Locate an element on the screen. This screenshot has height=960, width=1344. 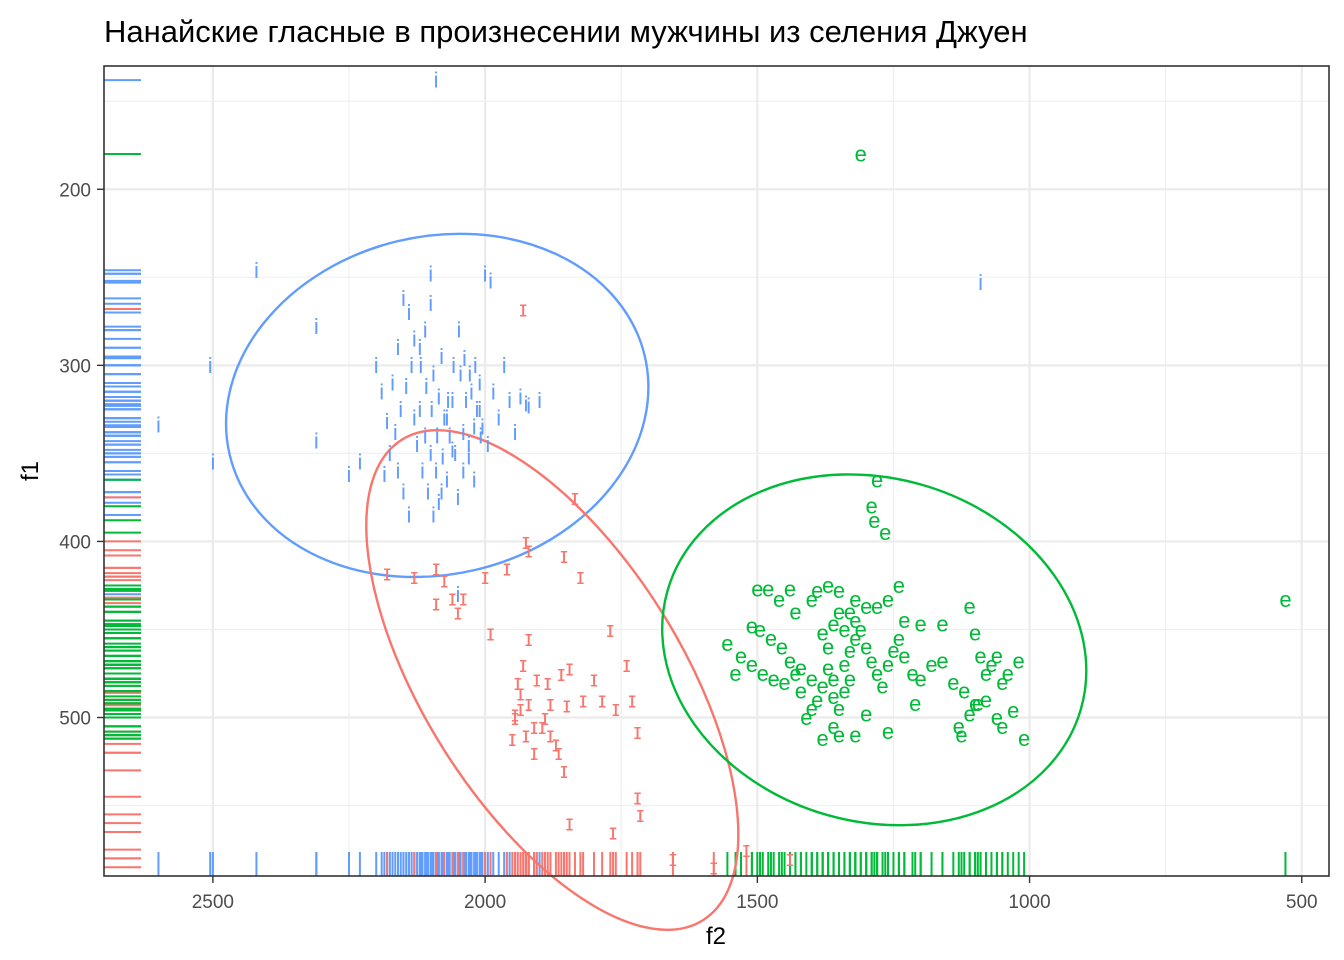
x-tick-label: 1500 is located at coordinates (757, 902).